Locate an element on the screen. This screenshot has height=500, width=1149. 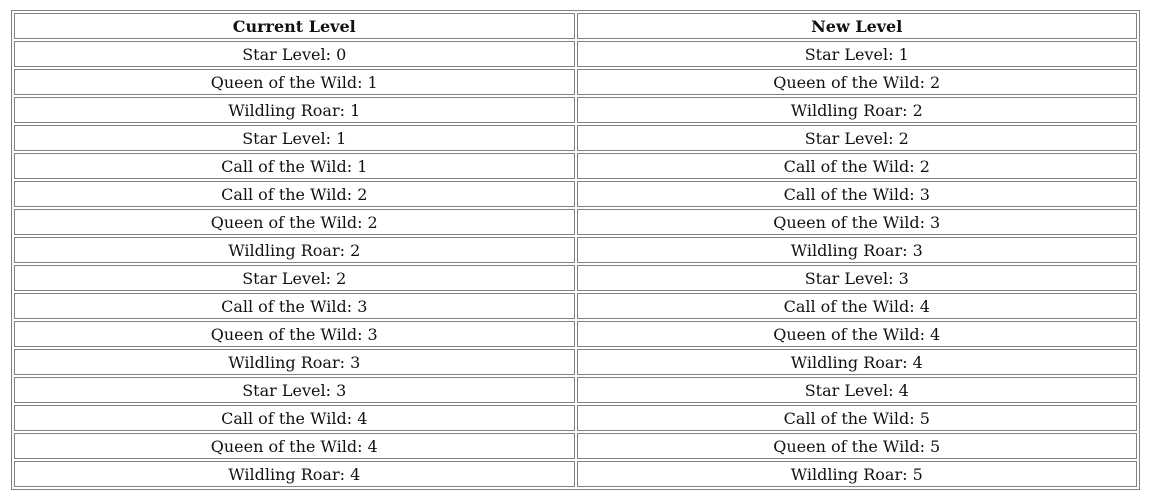
current-level-cell: Wildling Roar: 3 is located at coordinates (294, 362).